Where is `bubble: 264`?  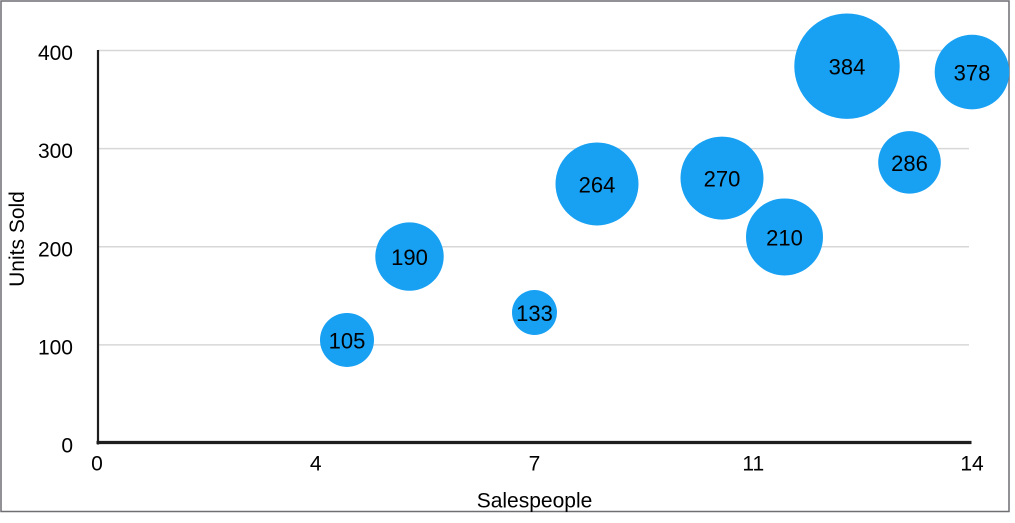 bubble: 264 is located at coordinates (597, 184).